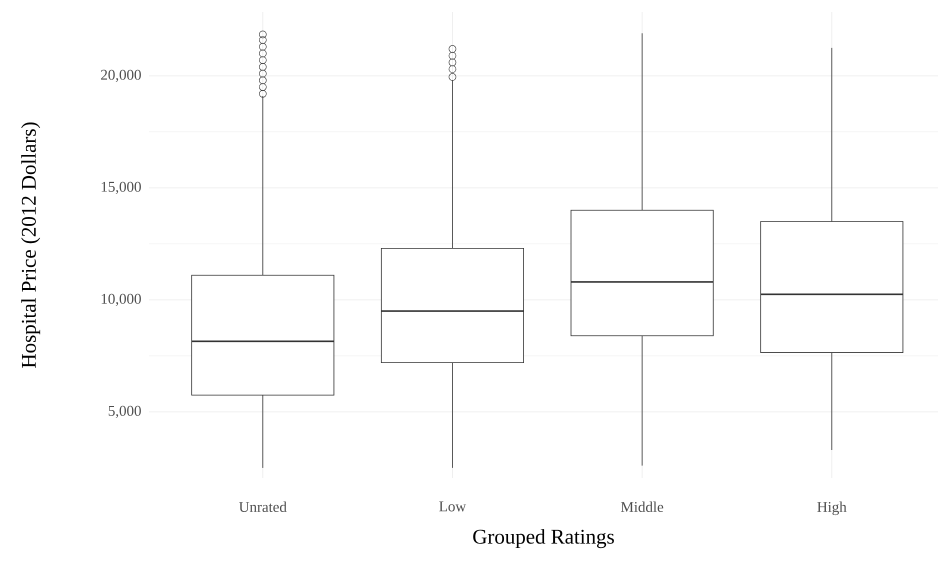  What do you see at coordinates (121, 300) in the screenshot?
I see `y-tick-label: 10,000` at bounding box center [121, 300].